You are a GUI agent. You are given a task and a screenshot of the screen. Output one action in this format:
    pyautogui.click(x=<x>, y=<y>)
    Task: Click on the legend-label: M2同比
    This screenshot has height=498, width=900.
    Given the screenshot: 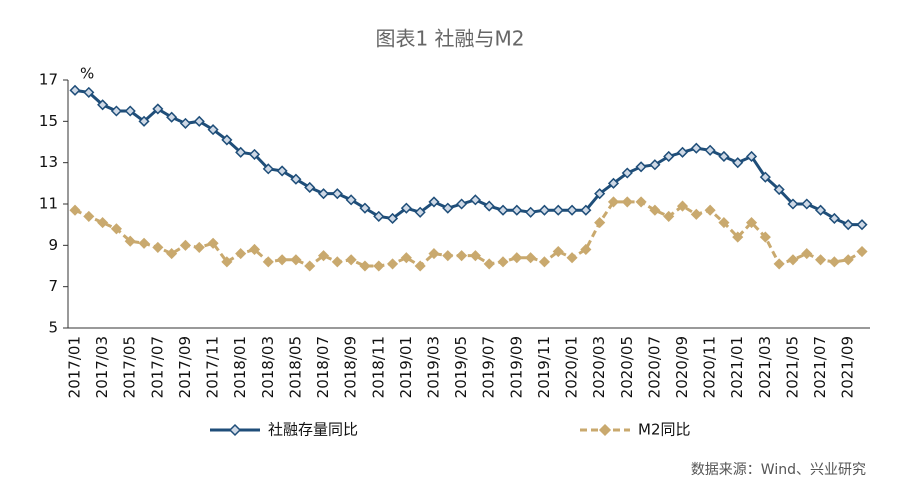 What is the action you would take?
    pyautogui.click(x=664, y=430)
    